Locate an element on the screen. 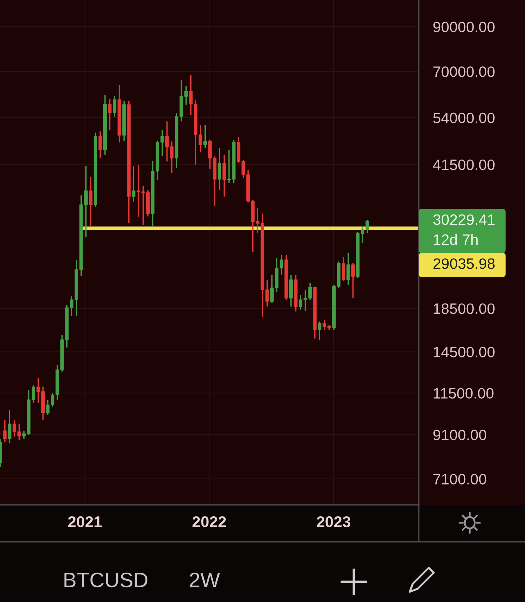 This screenshot has height=602, width=525. x-tick-label: 2021 is located at coordinates (85, 522).